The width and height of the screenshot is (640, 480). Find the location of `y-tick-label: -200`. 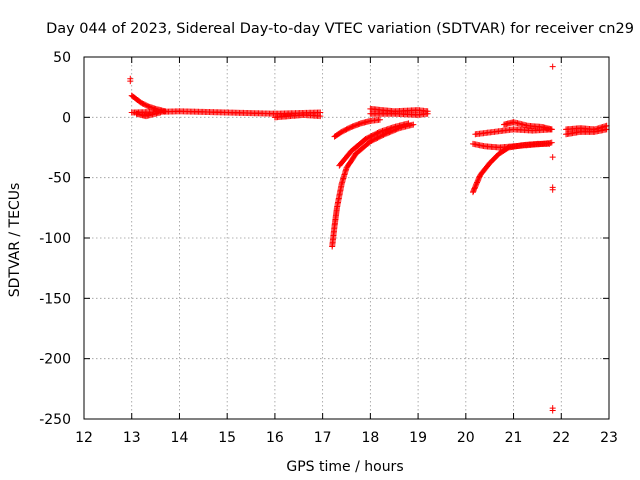

y-tick-label: -200 is located at coordinates (55, 360).